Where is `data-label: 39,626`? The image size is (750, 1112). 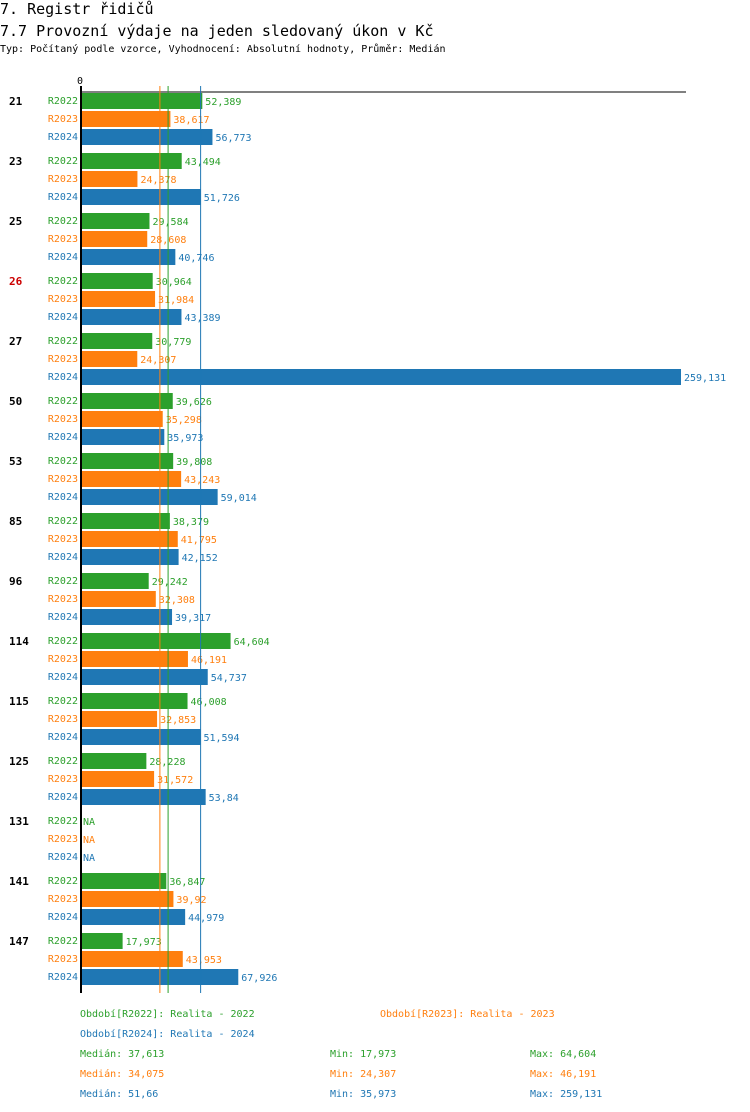
data-label: 39,626 is located at coordinates (194, 402).